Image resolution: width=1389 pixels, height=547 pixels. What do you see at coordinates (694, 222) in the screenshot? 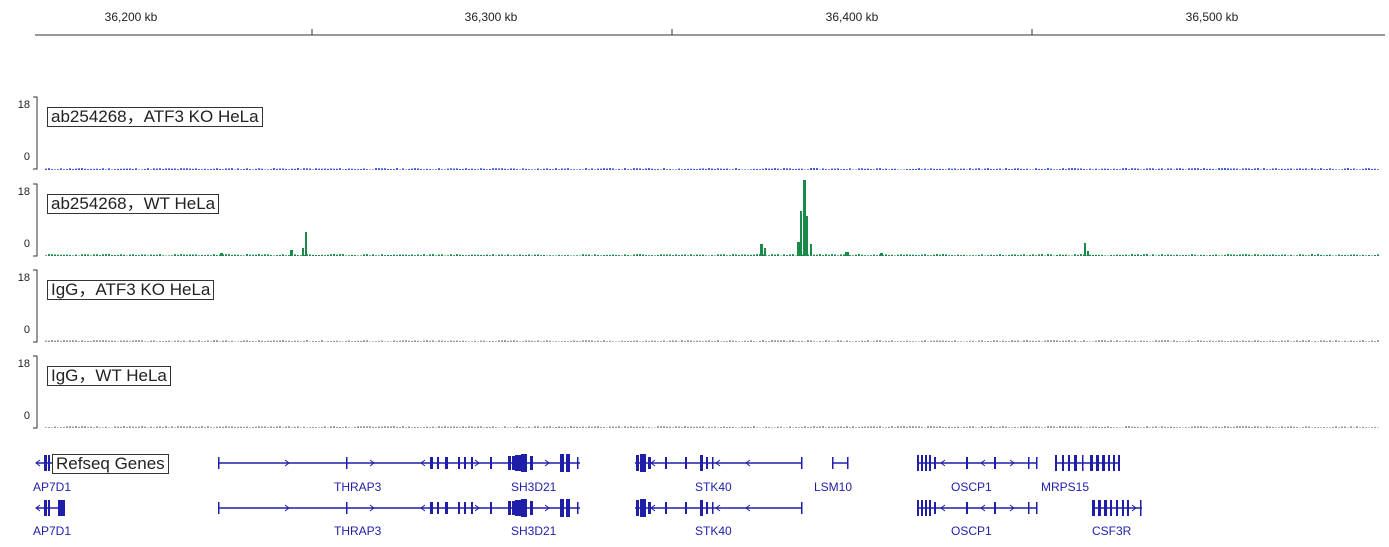
I see `signal-track-wt: 18 0 ab254268，WT HeLa` at bounding box center [694, 222].